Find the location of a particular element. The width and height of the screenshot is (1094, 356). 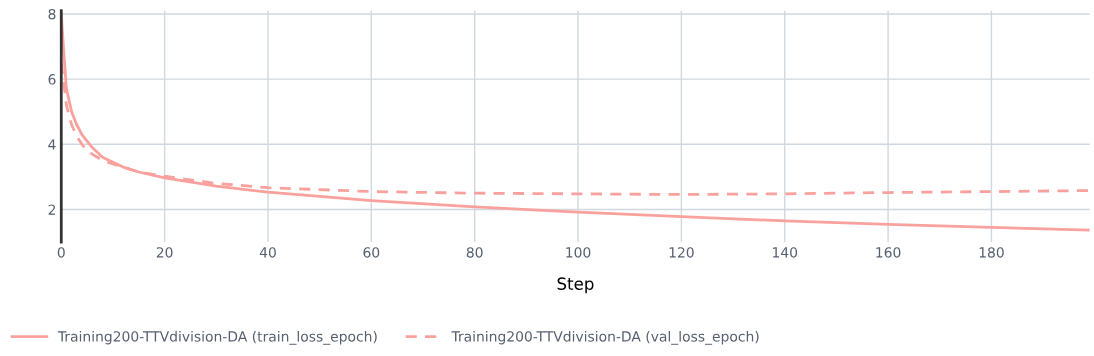

x-tick-label: 140 is located at coordinates (785, 252).